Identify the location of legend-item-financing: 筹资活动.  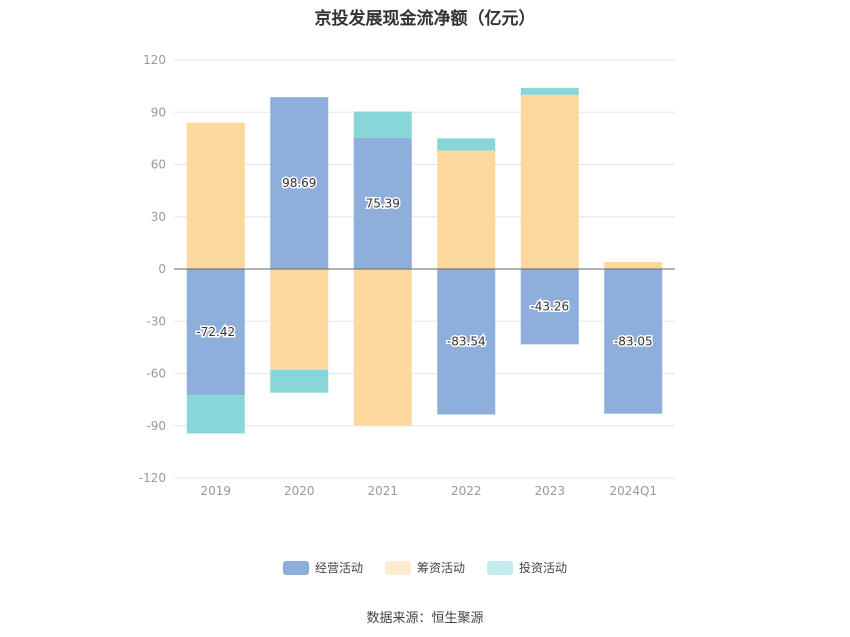
(424, 567).